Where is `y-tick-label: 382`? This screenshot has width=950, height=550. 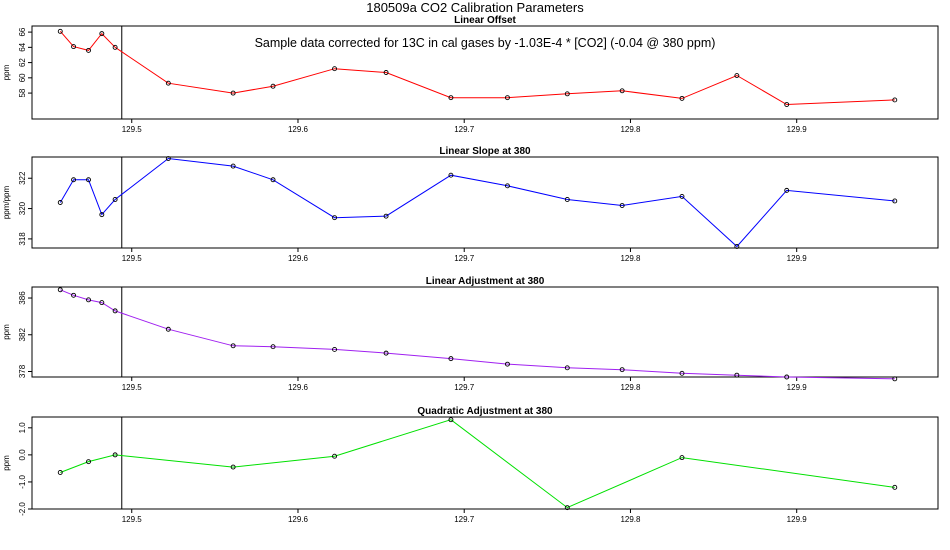 y-tick-label: 382 is located at coordinates (22, 335).